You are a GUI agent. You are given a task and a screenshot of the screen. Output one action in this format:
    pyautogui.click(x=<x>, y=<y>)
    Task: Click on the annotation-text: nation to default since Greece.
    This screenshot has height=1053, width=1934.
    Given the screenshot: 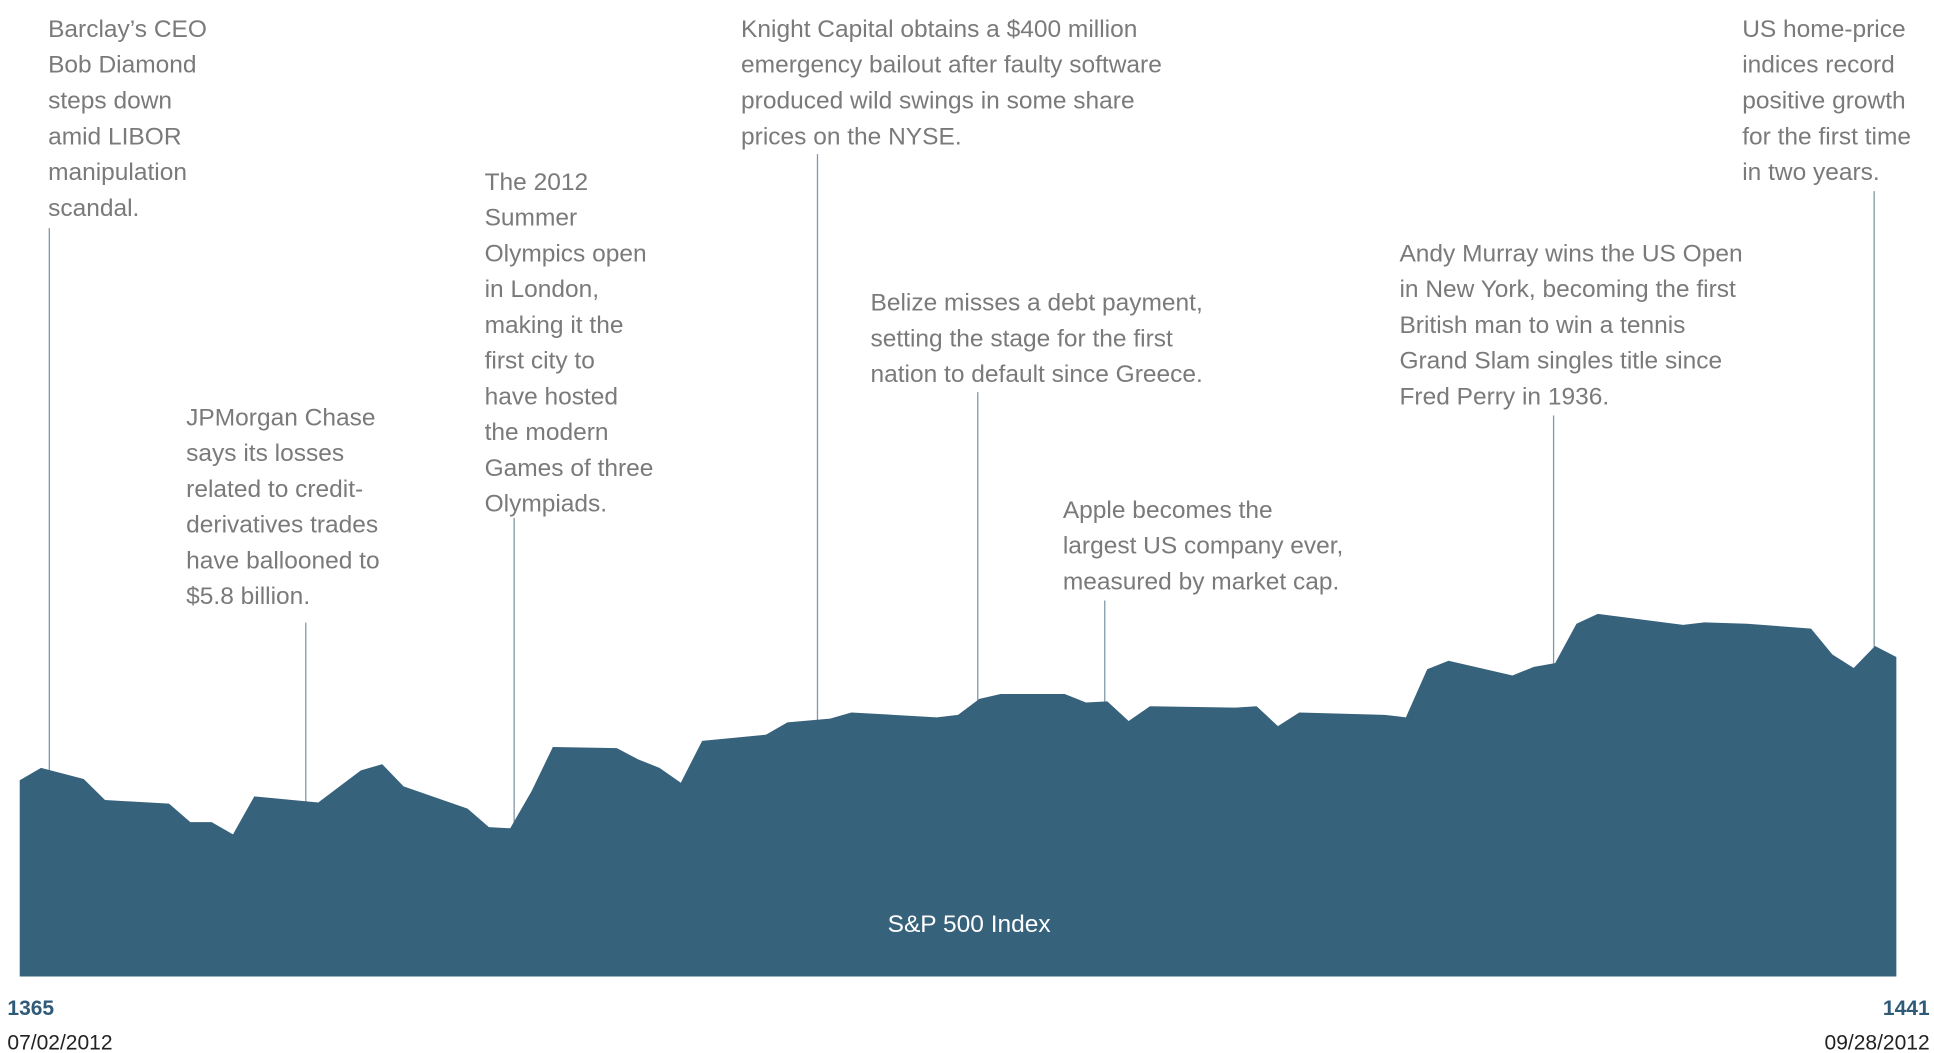 What is the action you would take?
    pyautogui.click(x=1036, y=374)
    